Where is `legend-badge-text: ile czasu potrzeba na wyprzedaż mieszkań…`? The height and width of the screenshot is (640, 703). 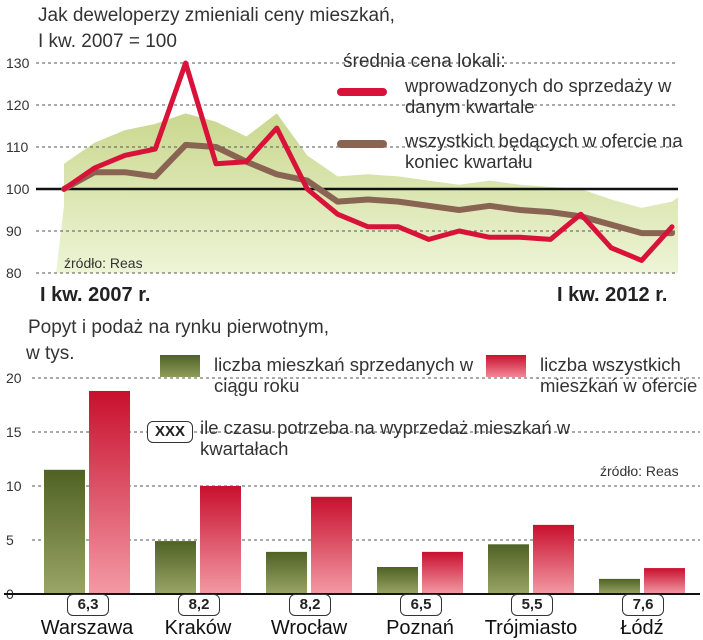
legend-badge-text: ile czasu potrzeba na wyprzedaż mieszkań… is located at coordinates (385, 438).